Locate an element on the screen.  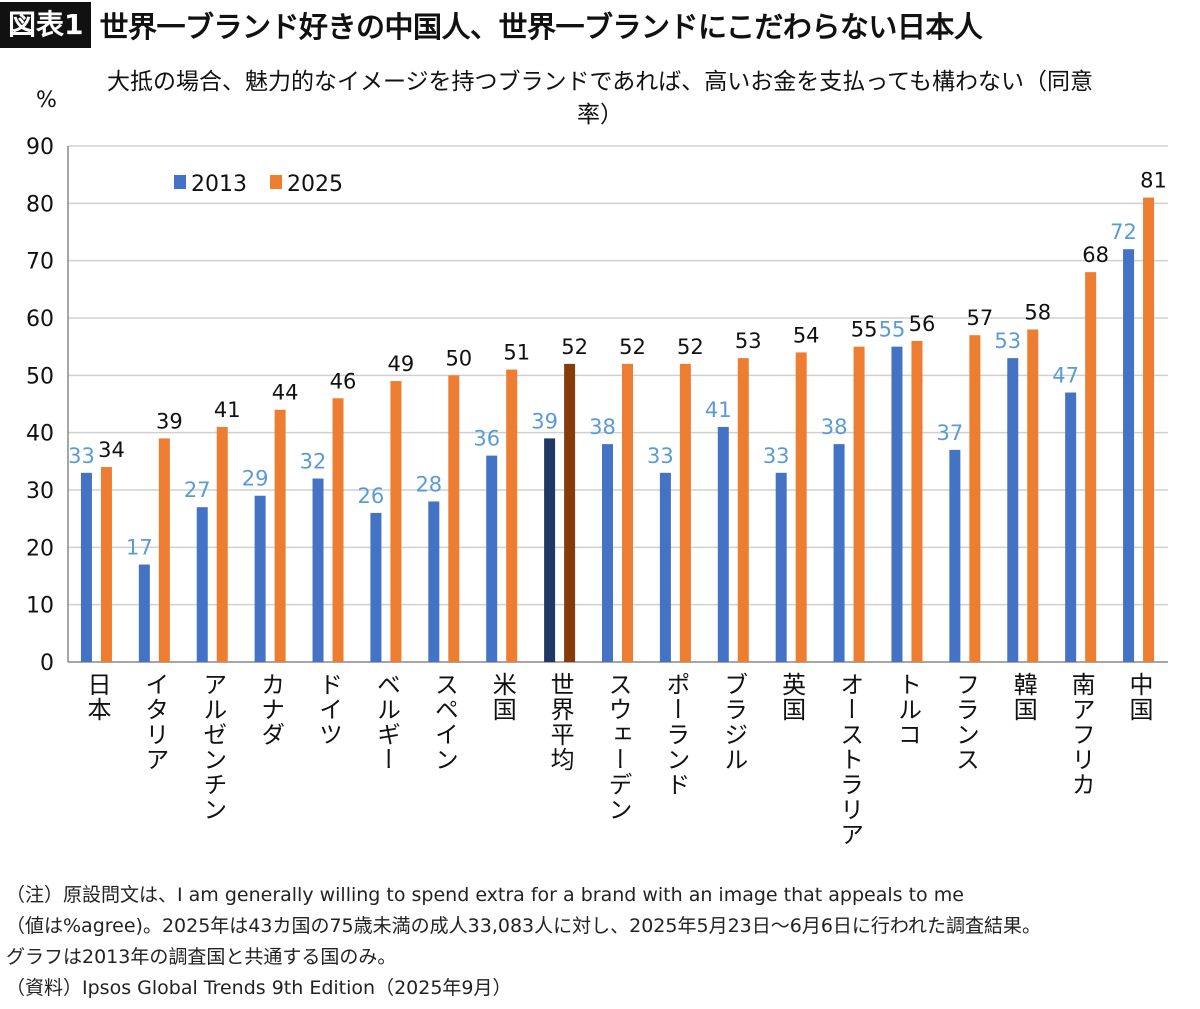
x-tick-label: フランス is located at coordinates (965, 722).